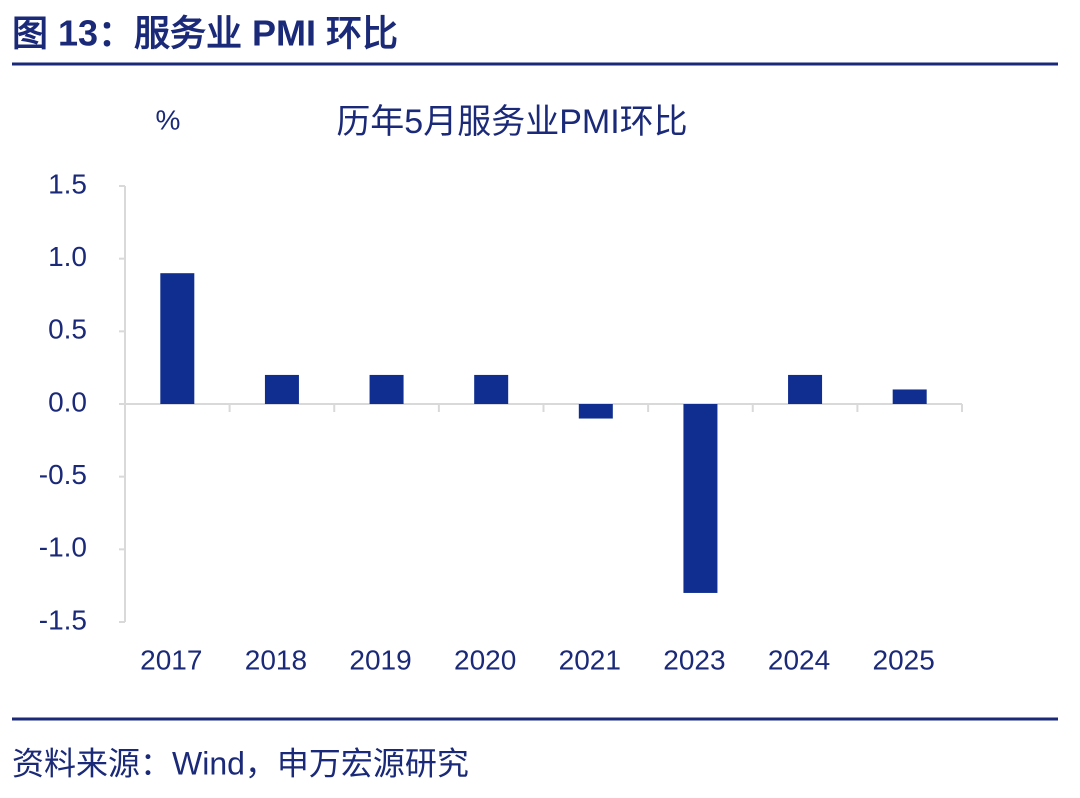 The height and width of the screenshot is (798, 1080). What do you see at coordinates (904, 659) in the screenshot?
I see `x-tick-label: 2025` at bounding box center [904, 659].